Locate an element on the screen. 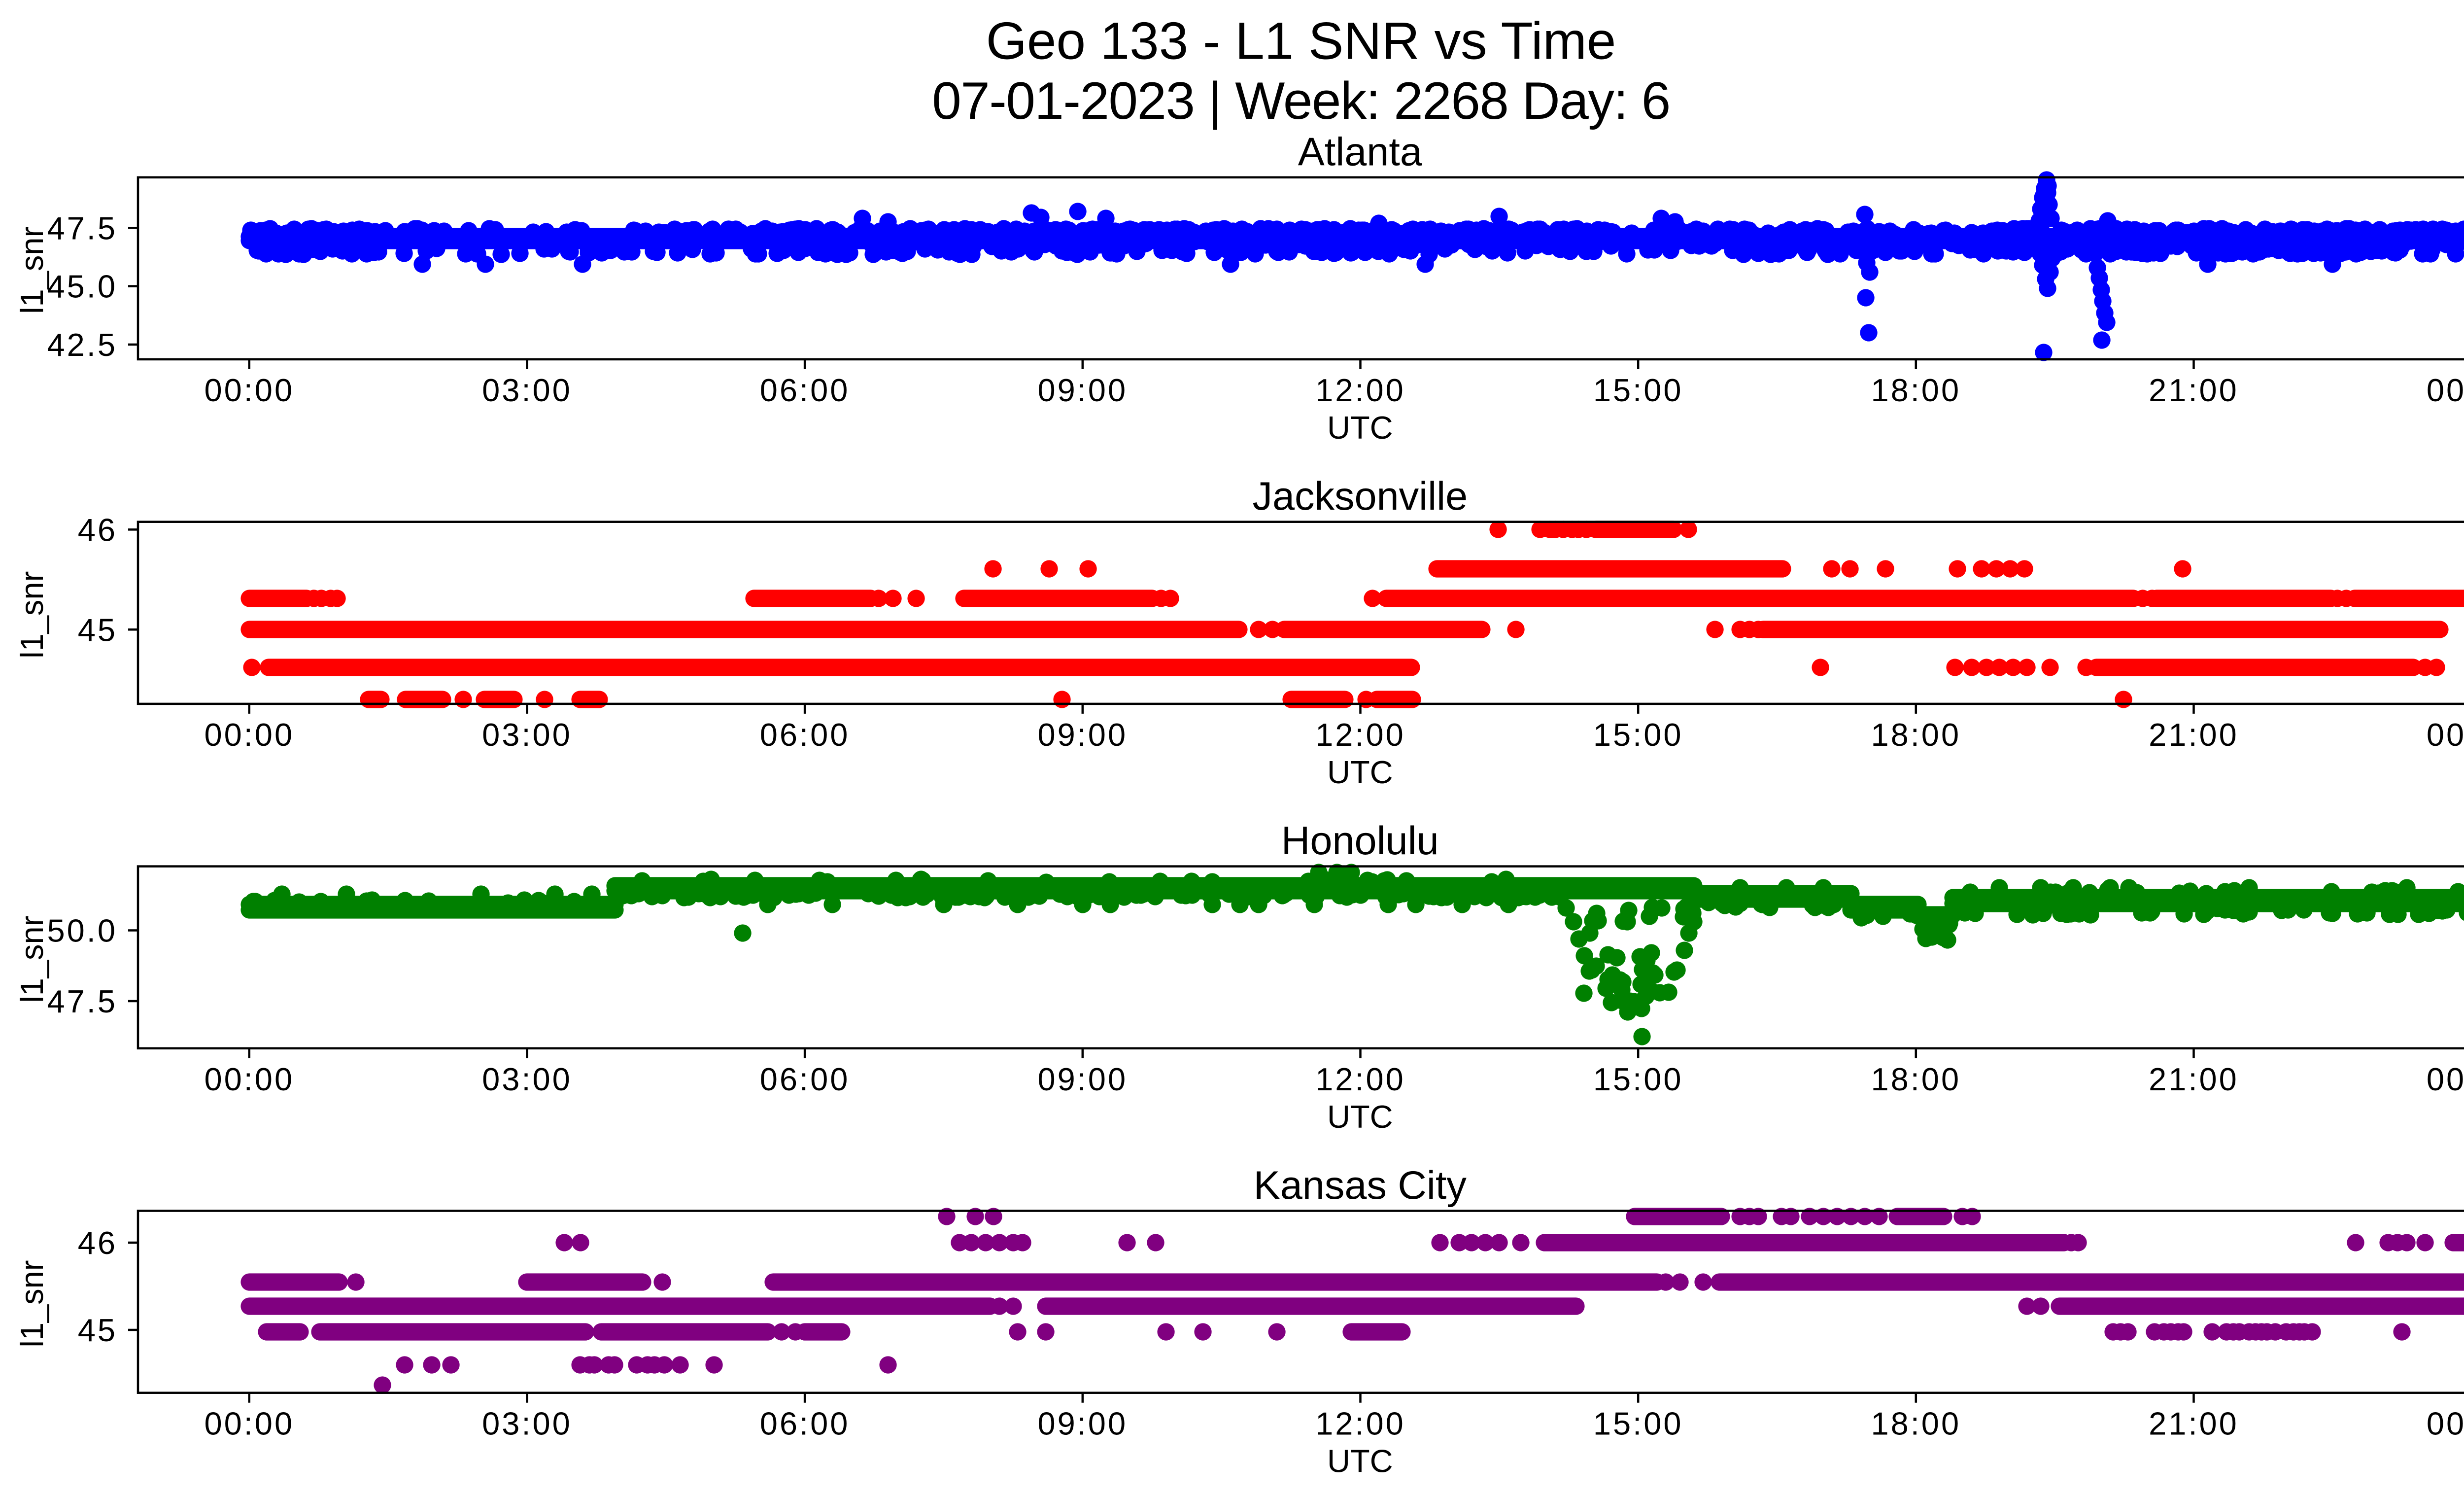  svg-text: 42.5 is located at coordinates (82, 345).